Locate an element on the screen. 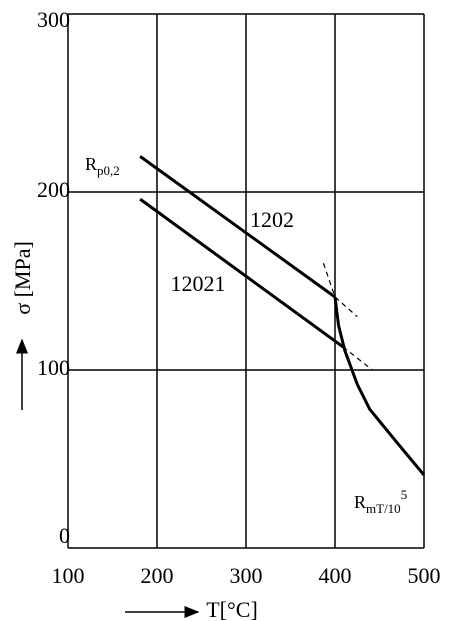 The width and height of the screenshot is (459, 621). x-tick-label: 300 is located at coordinates (246, 575).